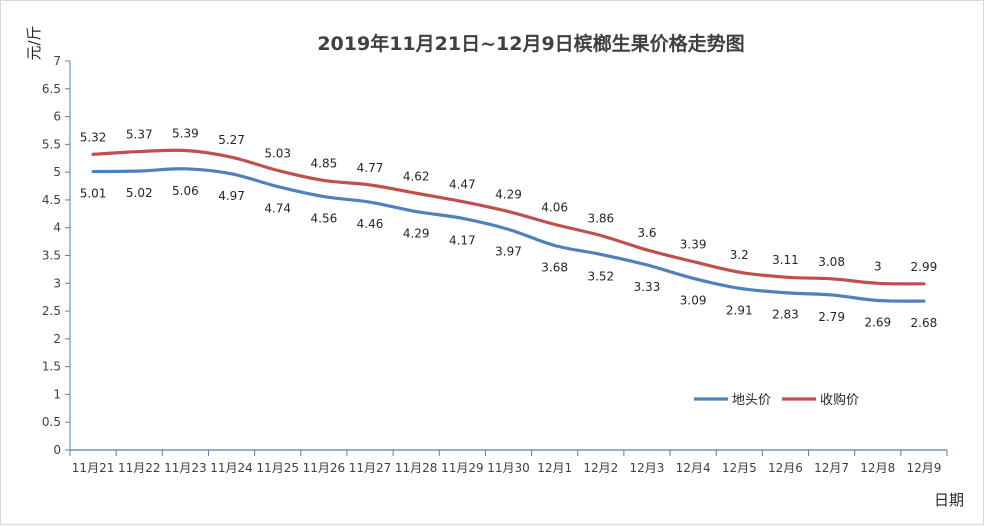 The image size is (984, 526). Describe the element at coordinates (57, 228) in the screenshot. I see `y-tick-label: 4` at that location.